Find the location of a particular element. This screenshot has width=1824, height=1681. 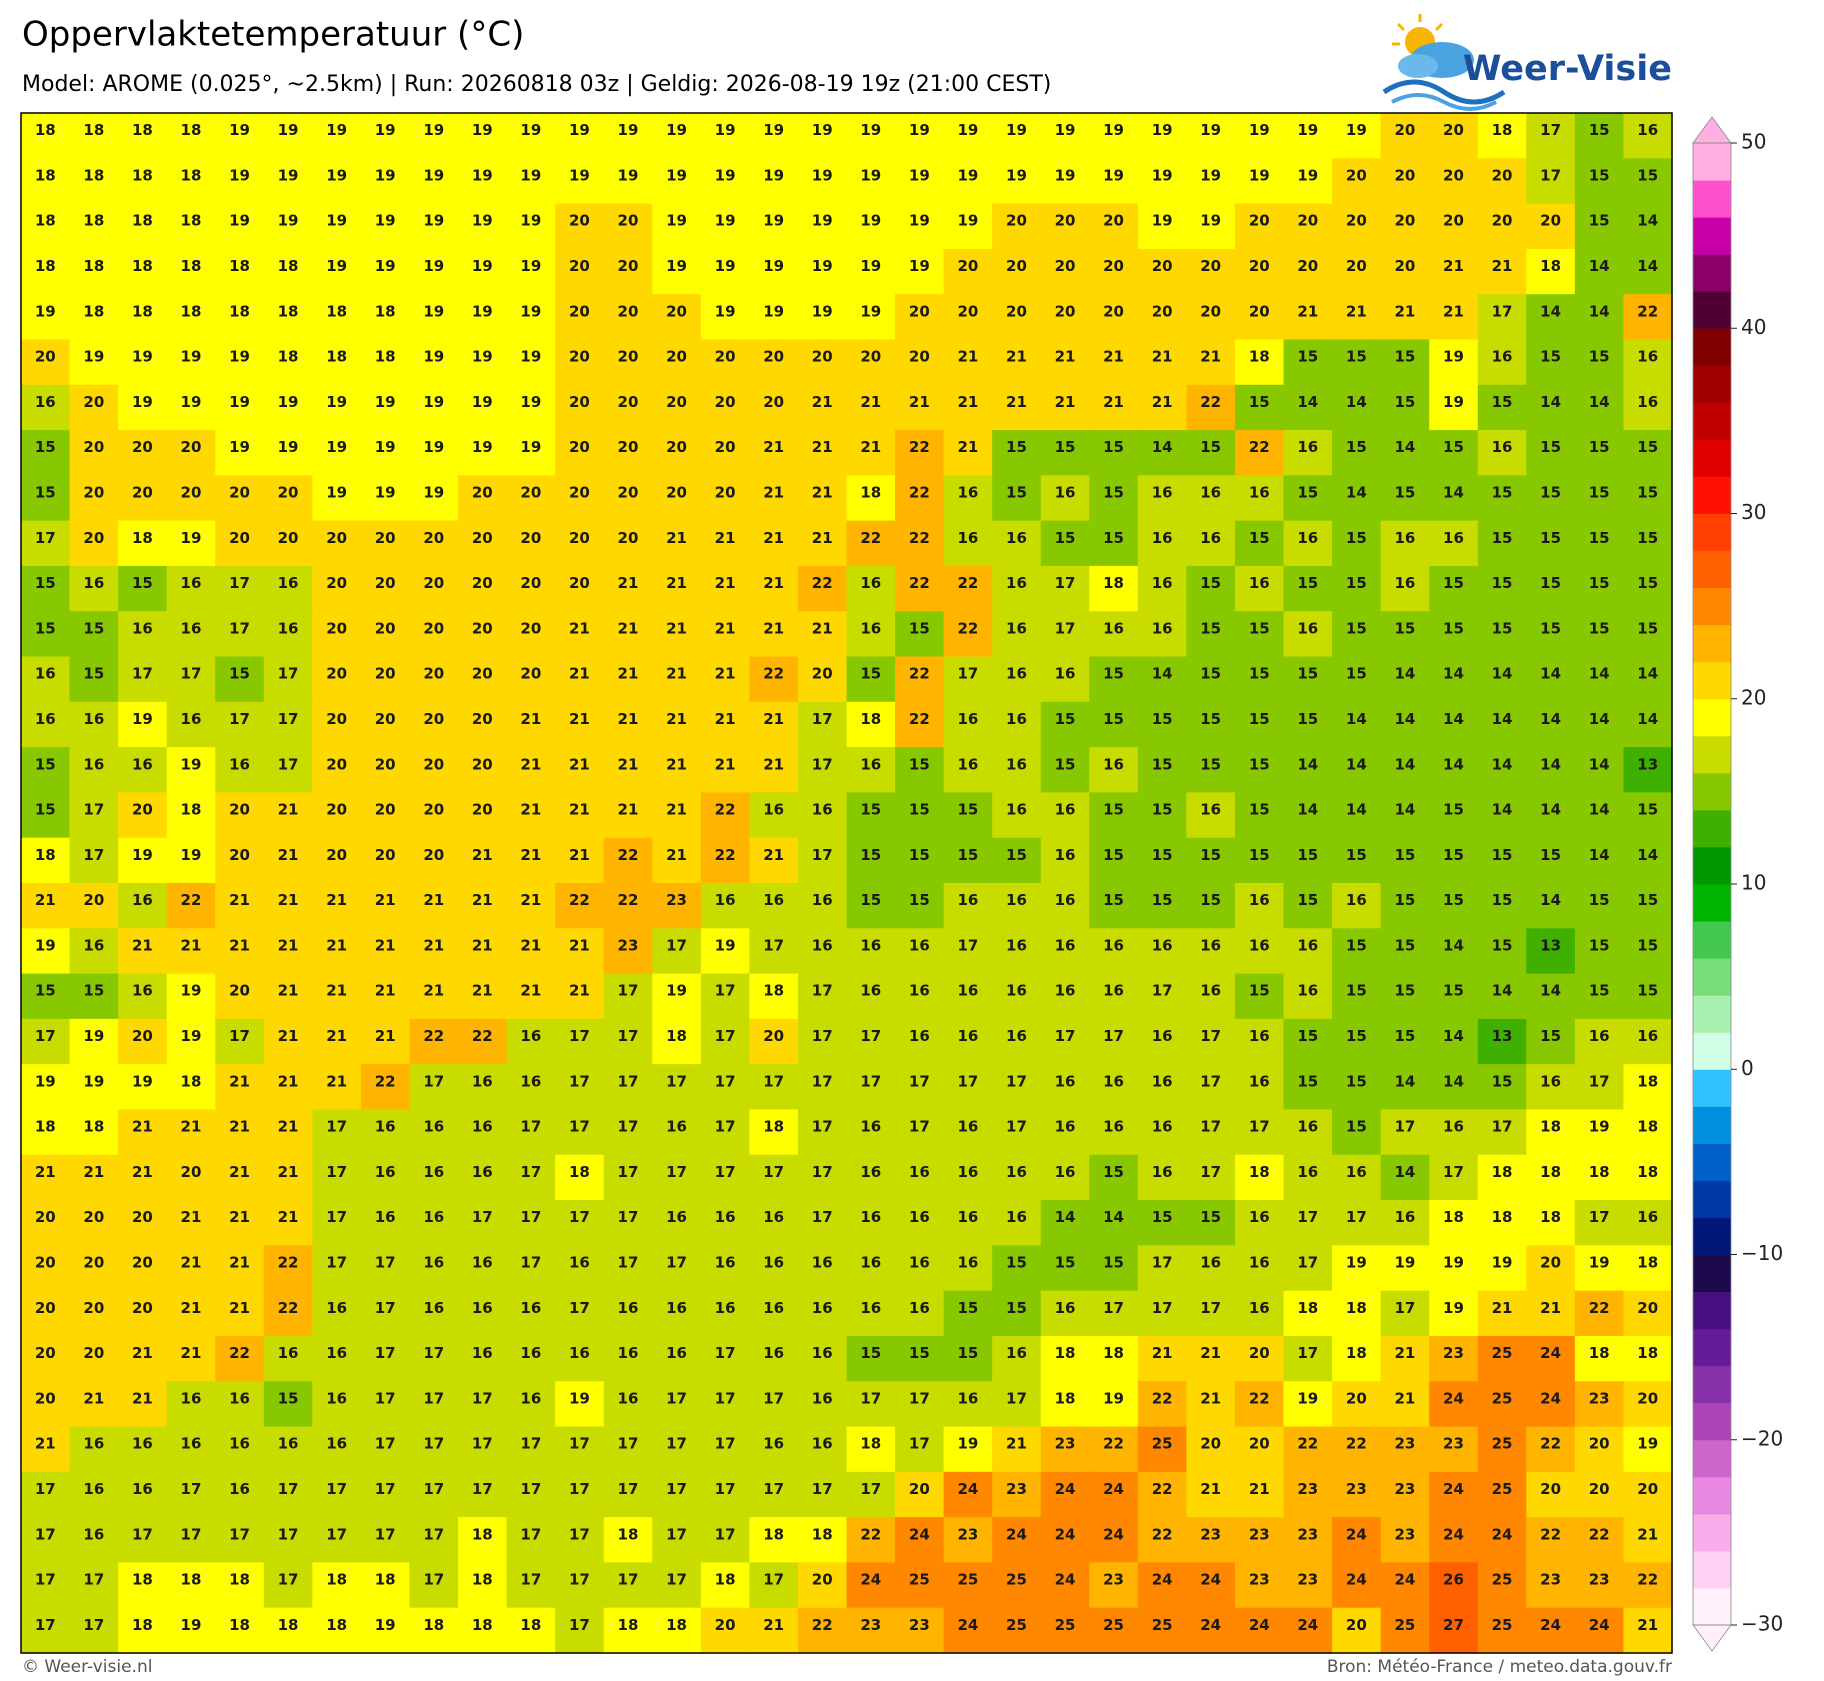

temp-value: 23 is located at coordinates (1453, 1444).